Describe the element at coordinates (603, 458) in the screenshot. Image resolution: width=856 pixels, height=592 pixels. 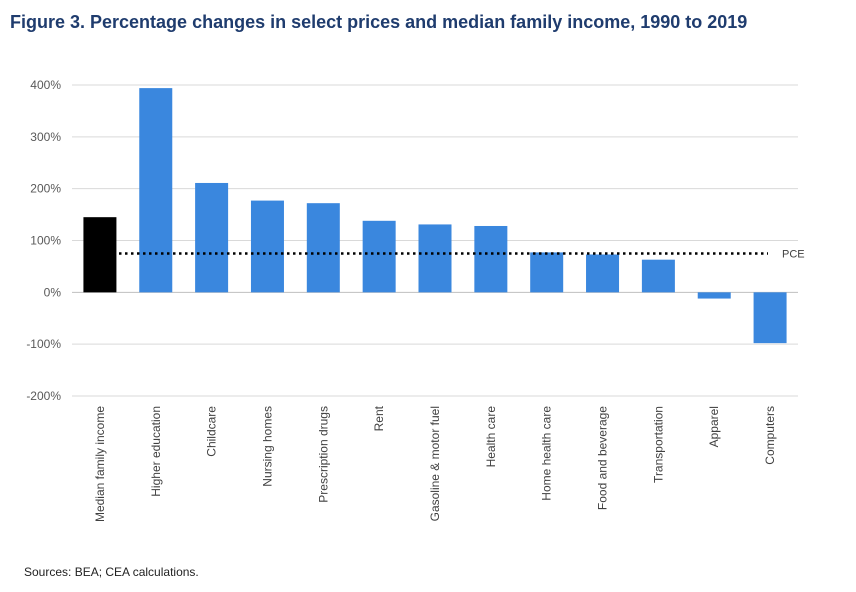
I see `x-category-label: Food and beverage` at that location.